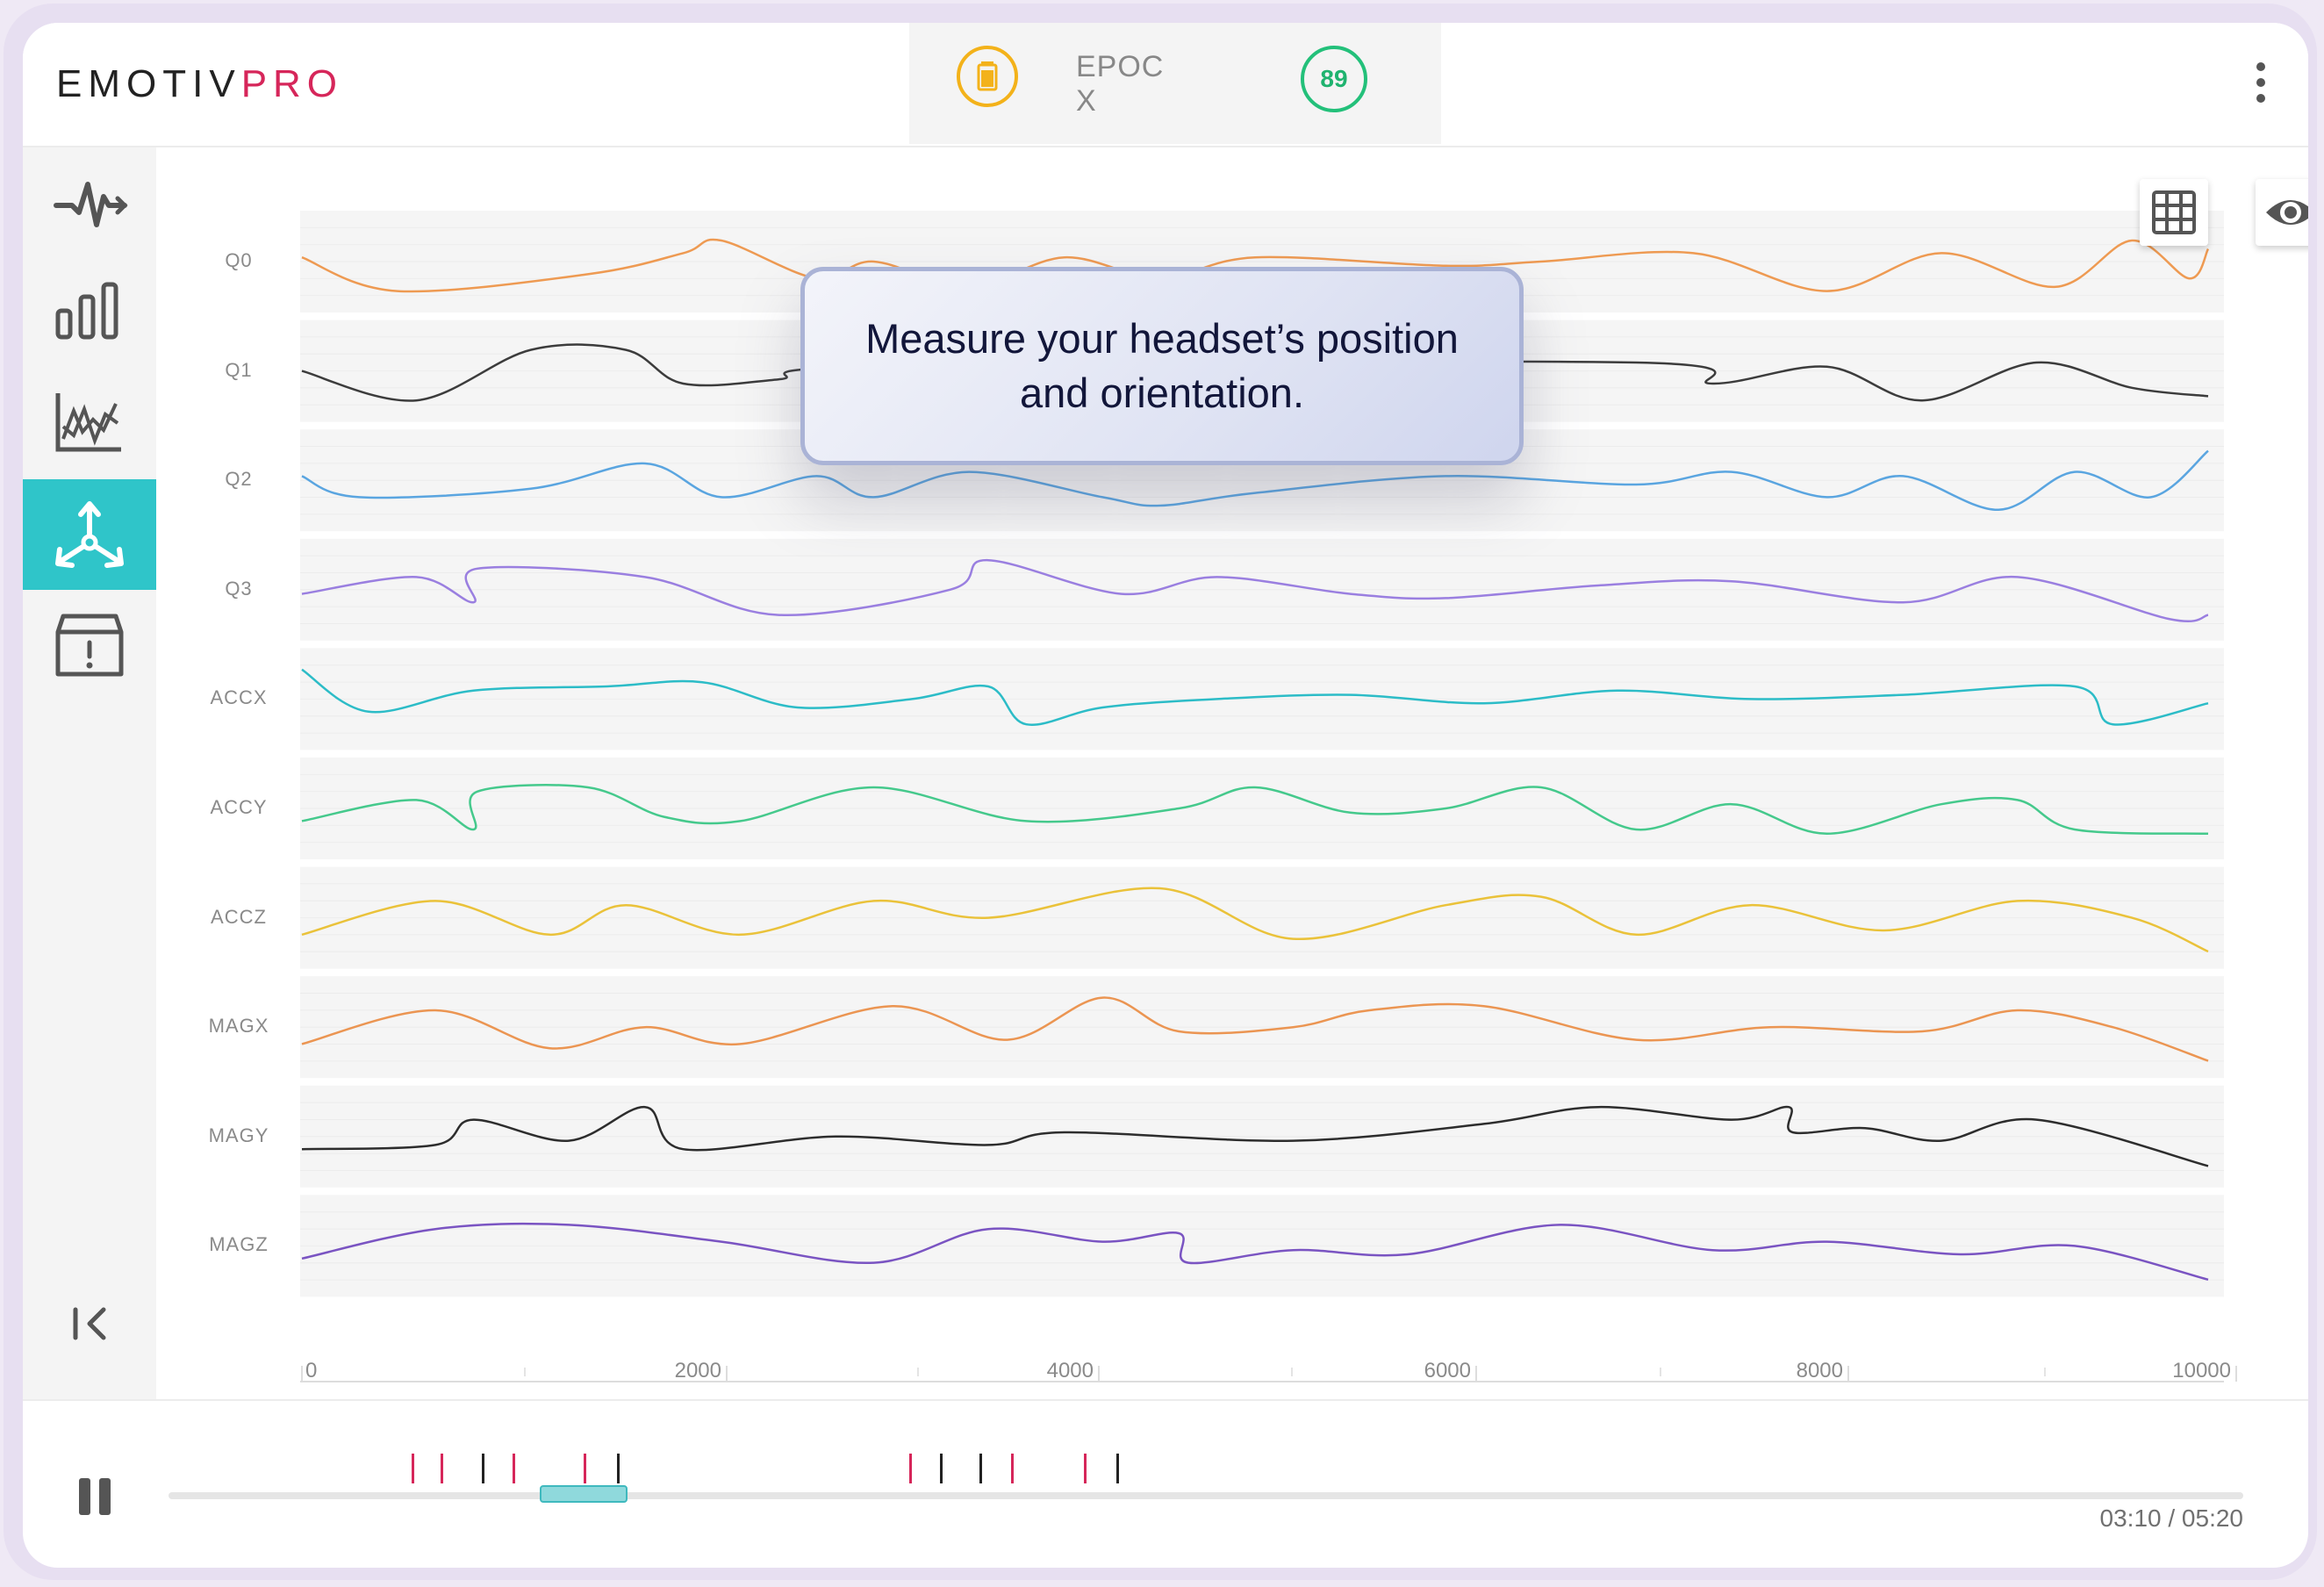  What do you see at coordinates (2201, 1370) in the screenshot?
I see `x-tick-label: 10000` at bounding box center [2201, 1370].